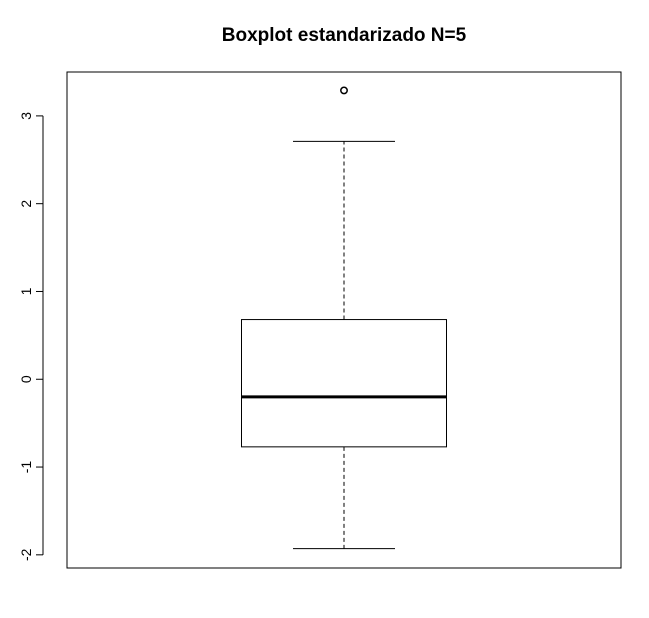 Image resolution: width=649 pixels, height=618 pixels. What do you see at coordinates (344, 35) in the screenshot?
I see `chart-title: Boxplot estandarizado N=5` at bounding box center [344, 35].